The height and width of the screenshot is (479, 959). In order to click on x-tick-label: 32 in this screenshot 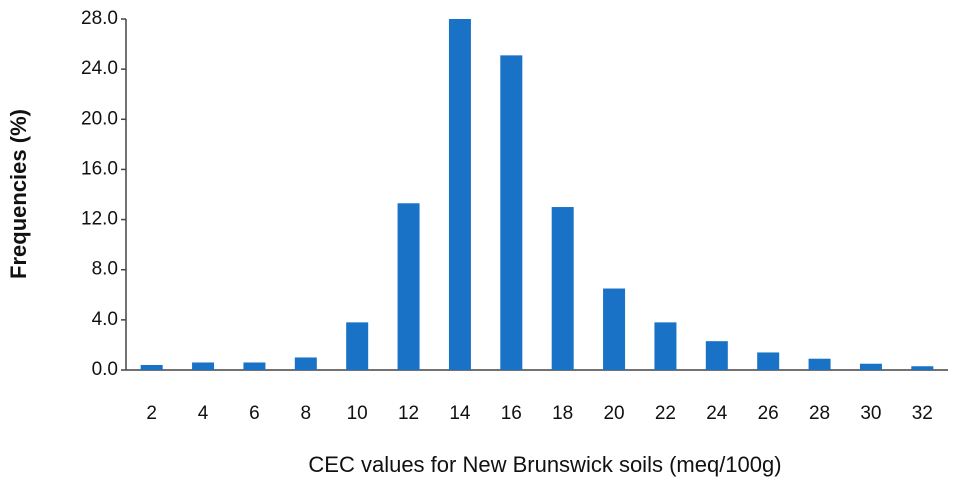, I will do `click(922, 413)`.